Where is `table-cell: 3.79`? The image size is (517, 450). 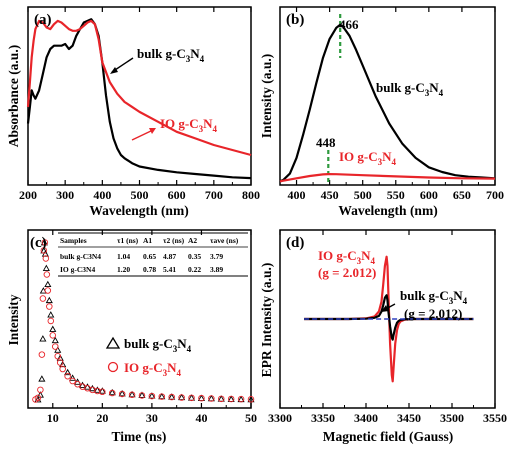 table-cell: 3.79 is located at coordinates (216, 256).